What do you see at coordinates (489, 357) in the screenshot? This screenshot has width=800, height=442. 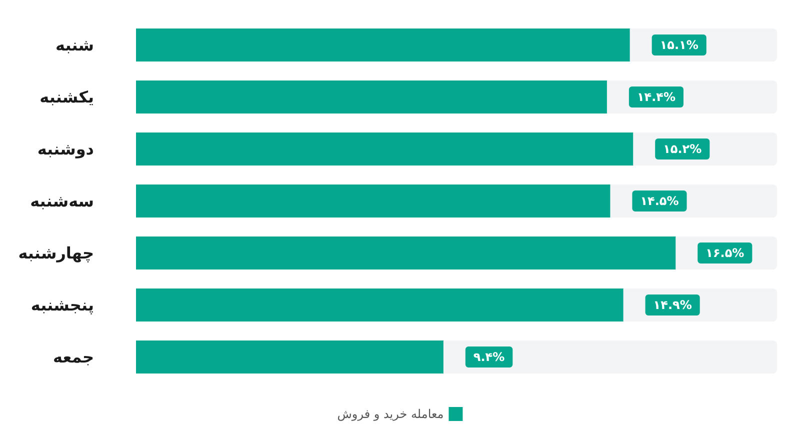 I see `data-label: ۹.۴%` at bounding box center [489, 357].